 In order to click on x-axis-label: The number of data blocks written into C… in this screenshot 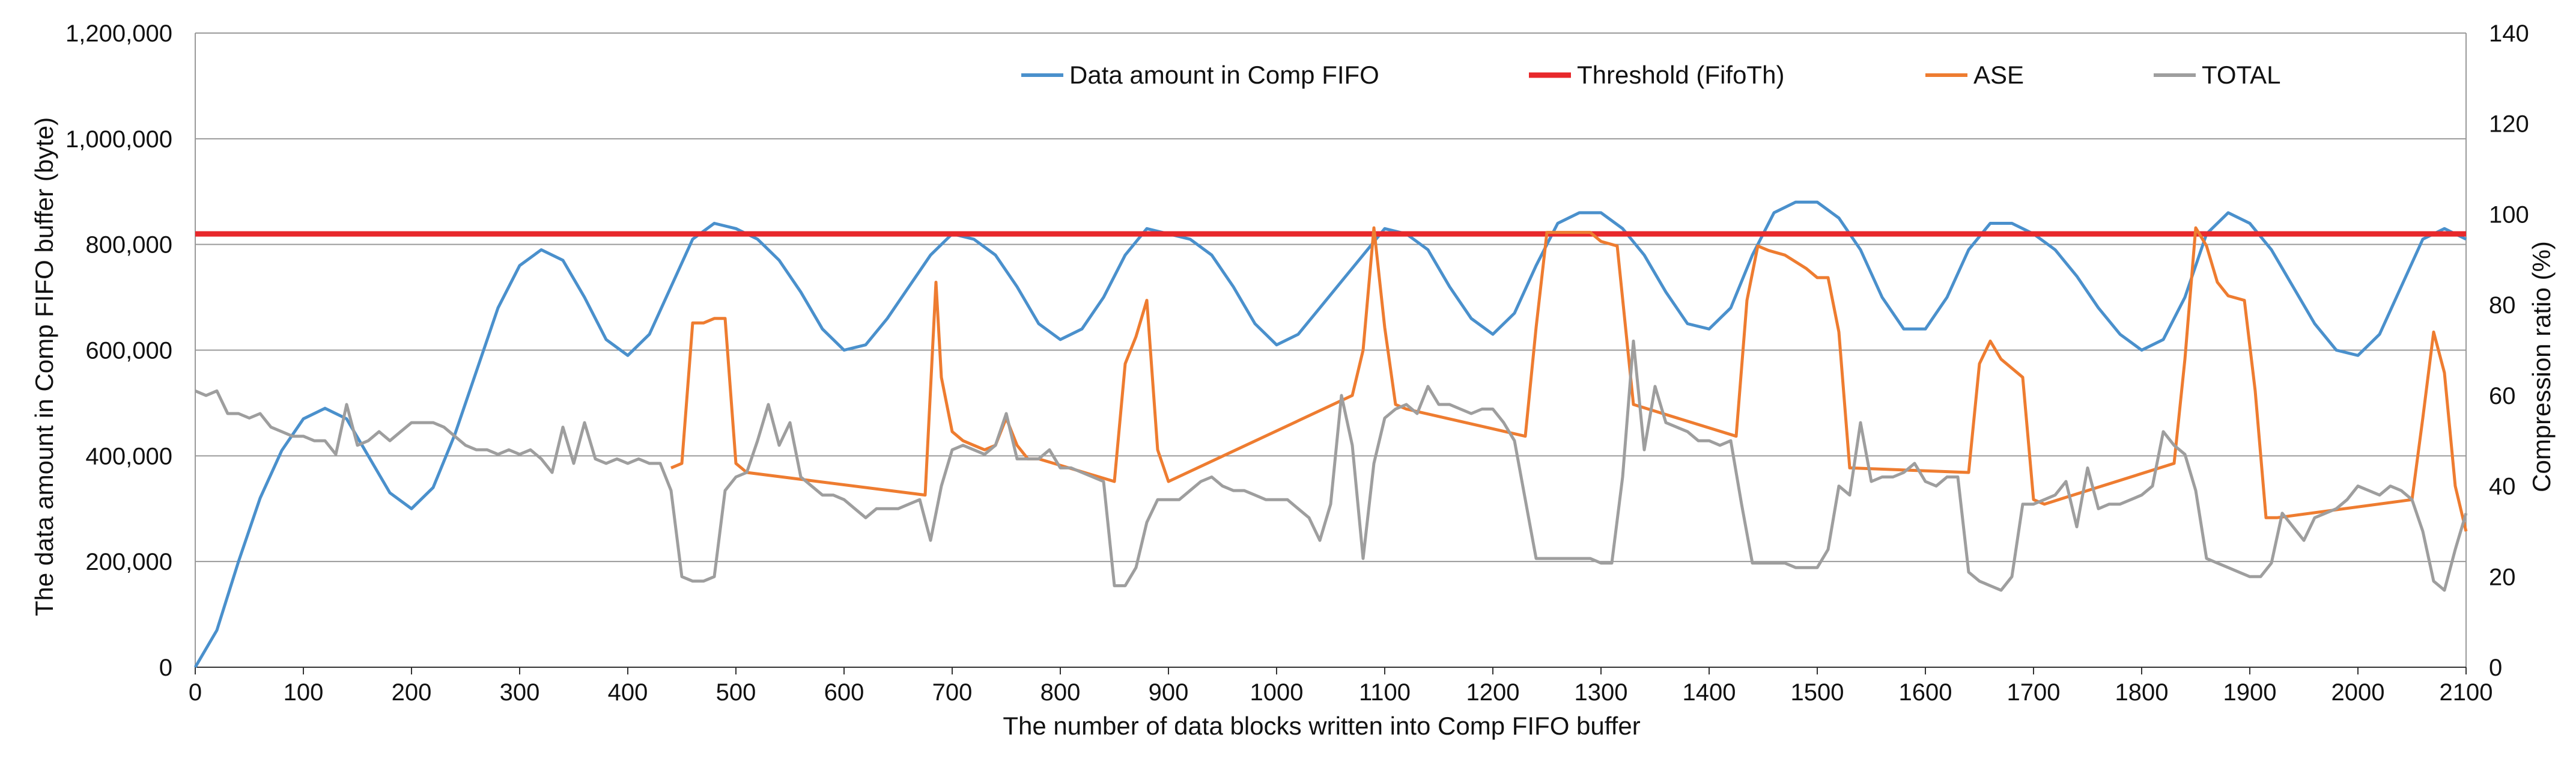, I will do `click(1322, 726)`.